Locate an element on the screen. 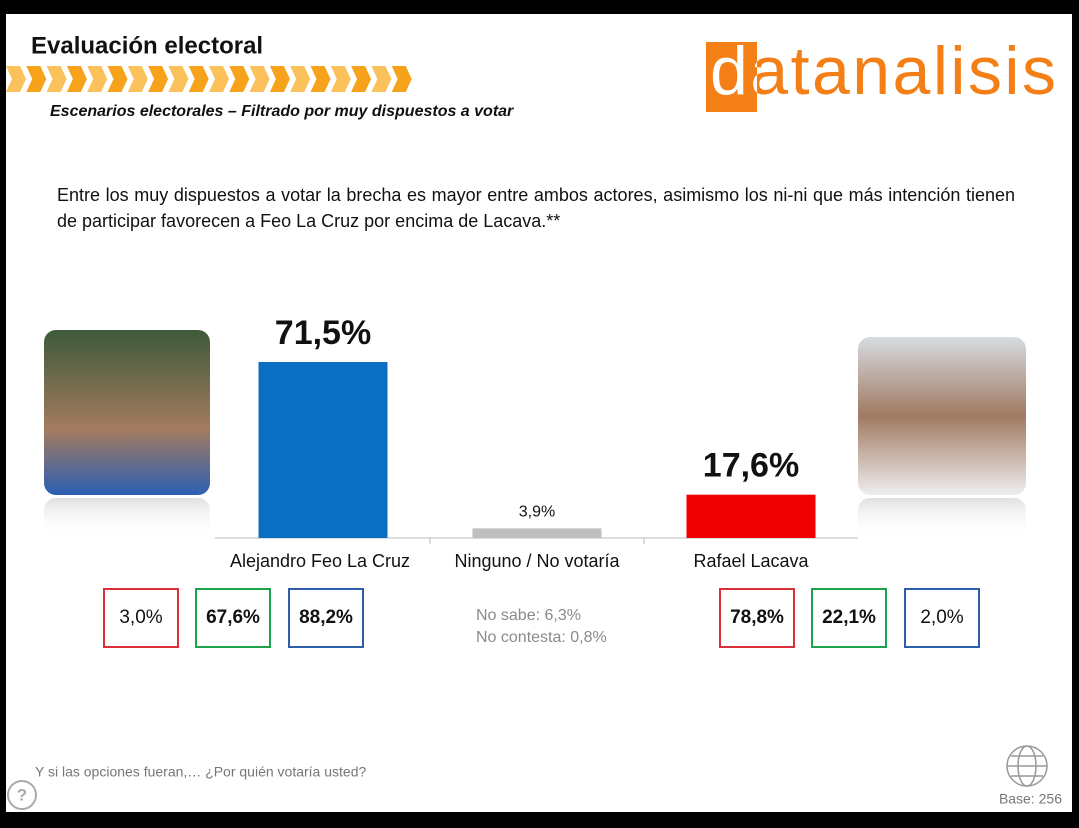 The image size is (1079, 828). value-label: 3,9% is located at coordinates (537, 512).